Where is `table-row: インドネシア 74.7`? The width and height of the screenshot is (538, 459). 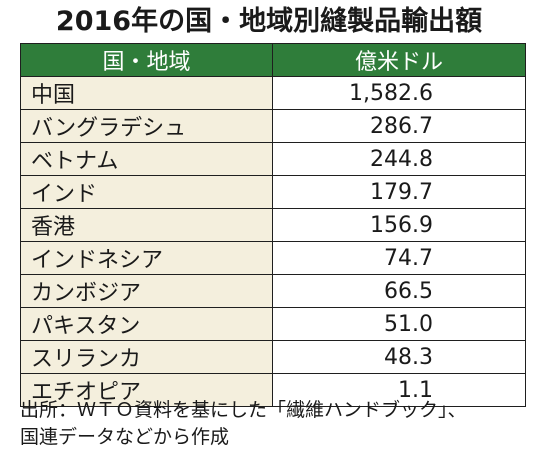
table-row: インドネシア 74.7 is located at coordinates (273, 258).